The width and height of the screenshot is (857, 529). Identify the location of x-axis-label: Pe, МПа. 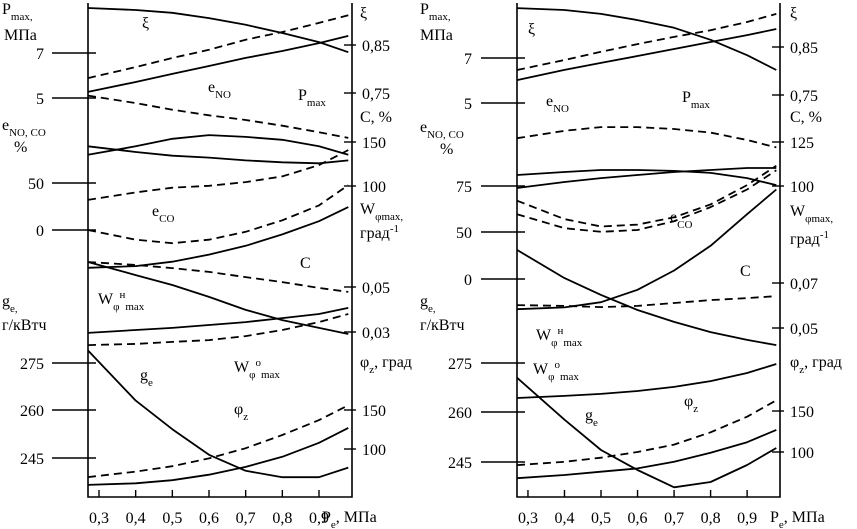
(349, 519).